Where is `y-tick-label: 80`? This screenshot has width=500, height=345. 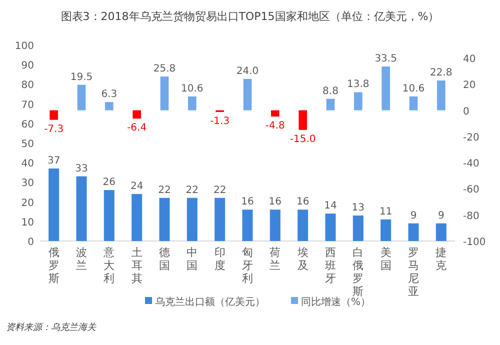 y-tick-label: 80 is located at coordinates (27, 86).